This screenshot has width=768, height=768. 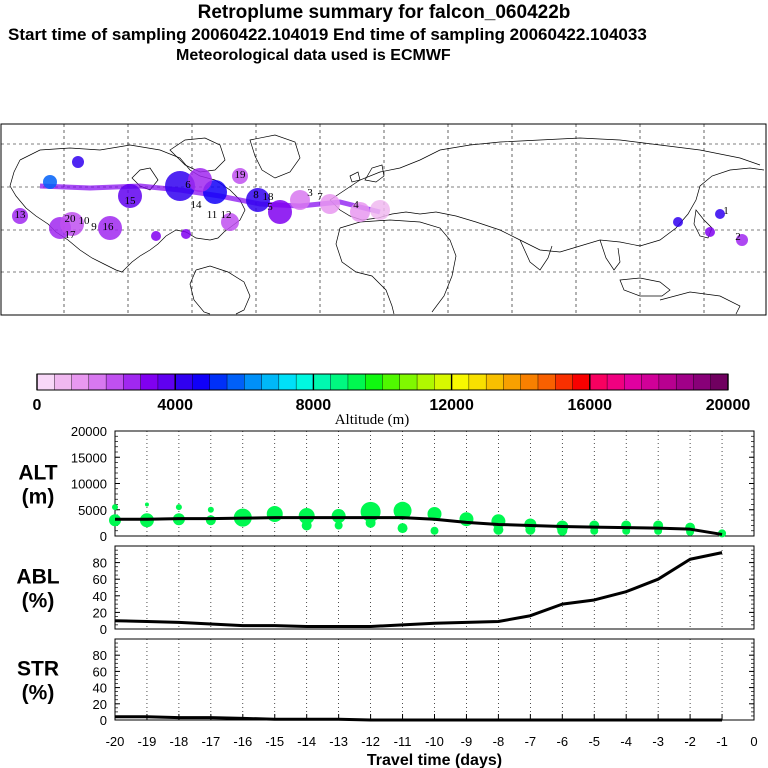 I want to click on x-tick-label: -14, so click(x=306, y=741).